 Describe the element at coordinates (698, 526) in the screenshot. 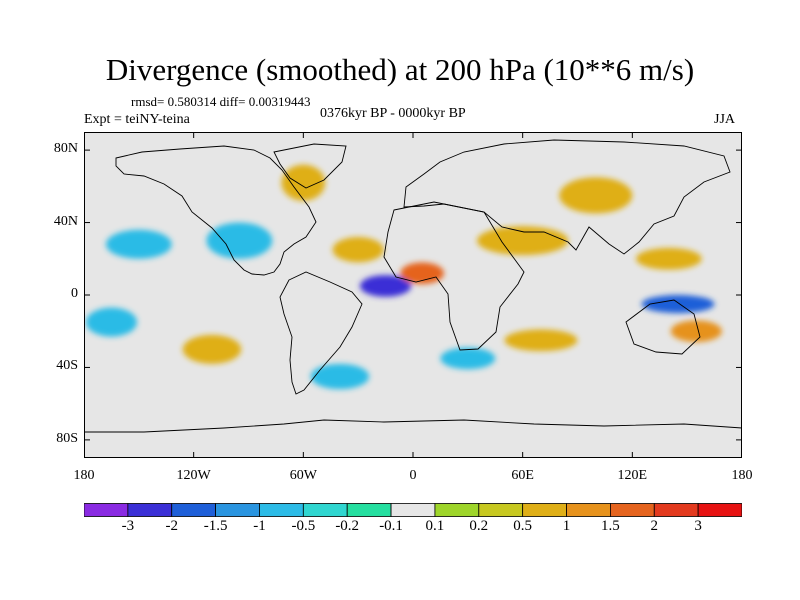

I see `colorbar-level-13: 3` at that location.